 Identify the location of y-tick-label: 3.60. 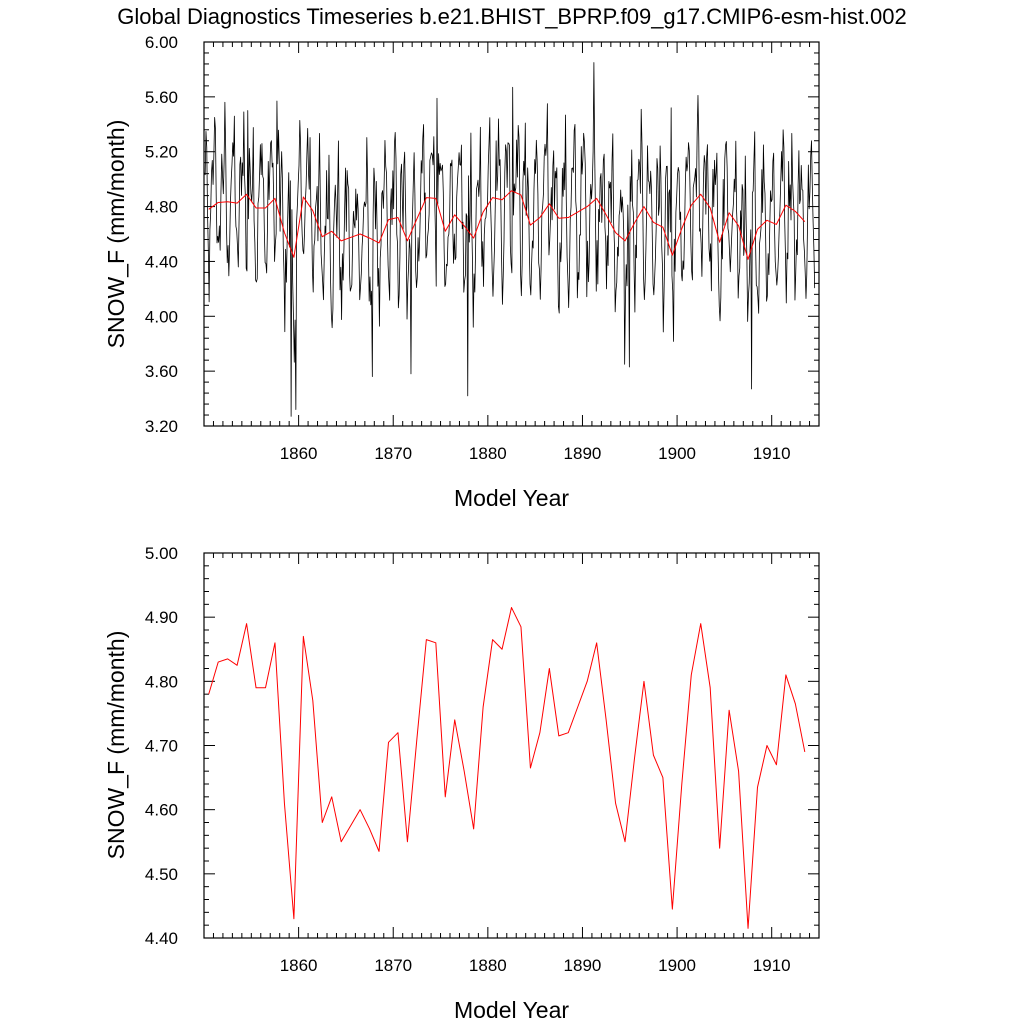
(161, 371).